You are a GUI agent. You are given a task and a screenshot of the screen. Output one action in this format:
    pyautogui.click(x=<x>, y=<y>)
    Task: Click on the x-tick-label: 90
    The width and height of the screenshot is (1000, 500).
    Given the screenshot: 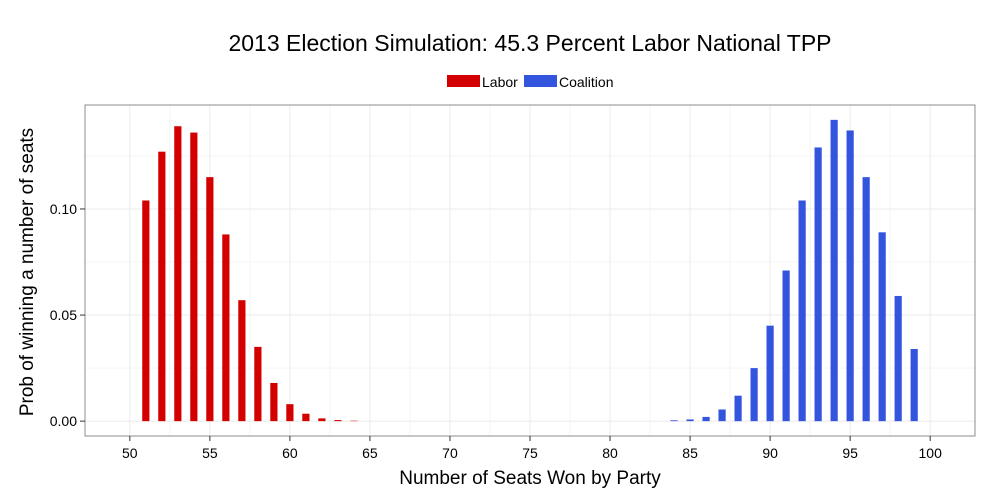 What is the action you would take?
    pyautogui.click(x=770, y=453)
    